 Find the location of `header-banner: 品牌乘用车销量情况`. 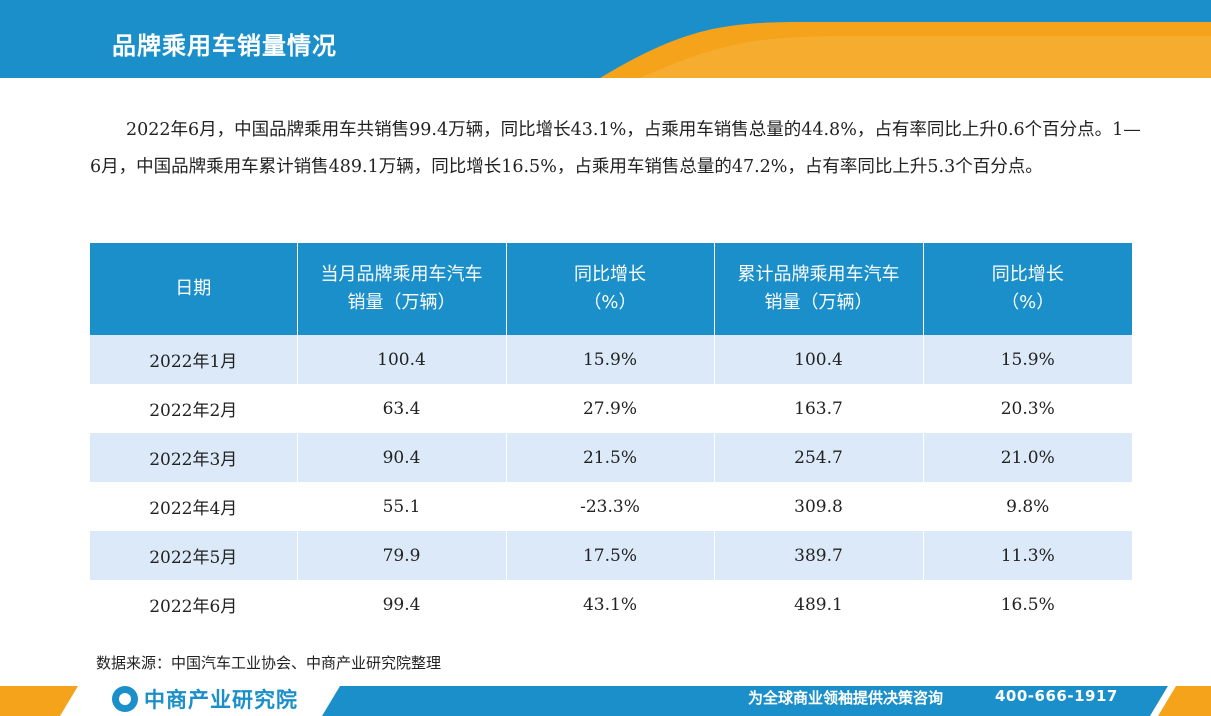

header-banner: 品牌乘用车销量情况 is located at coordinates (605, 39).